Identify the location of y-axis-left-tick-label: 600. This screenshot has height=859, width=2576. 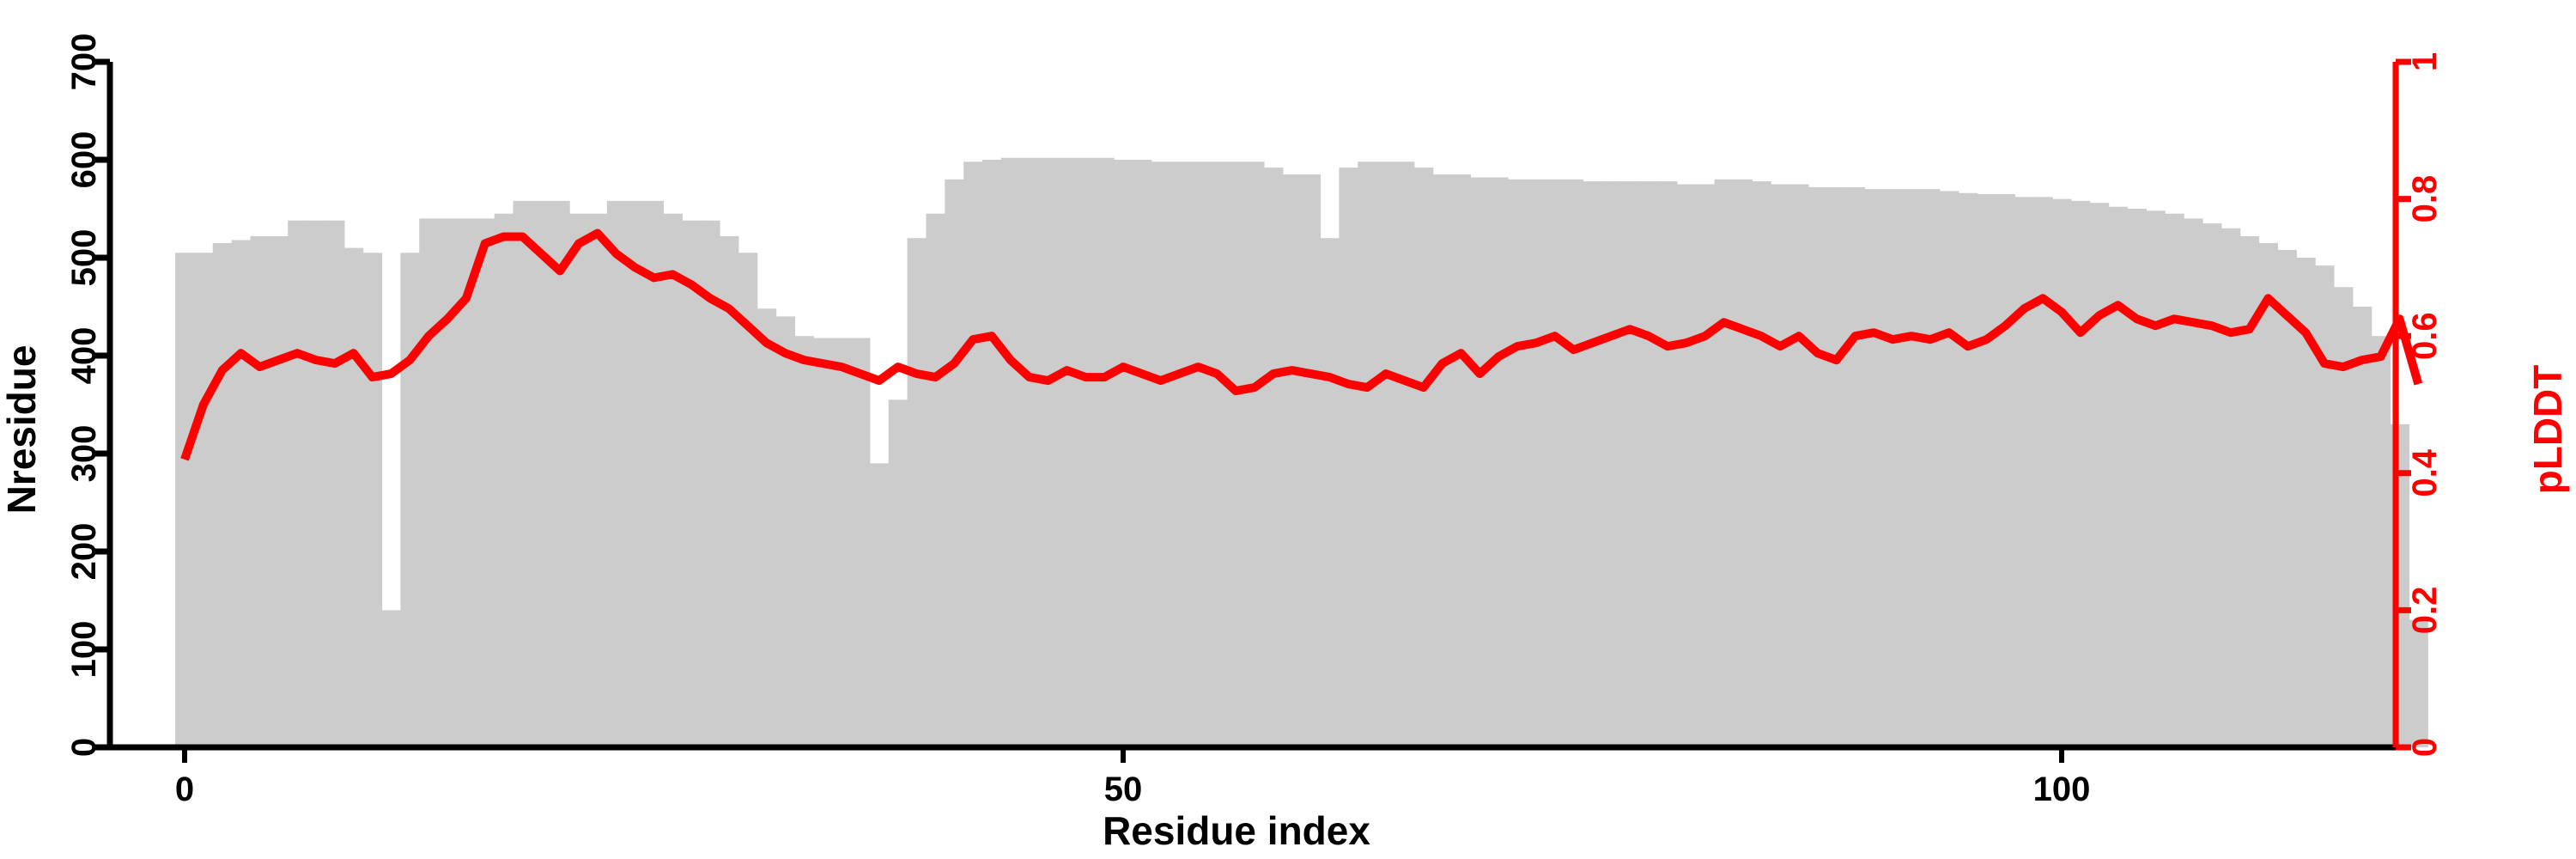
(84, 160).